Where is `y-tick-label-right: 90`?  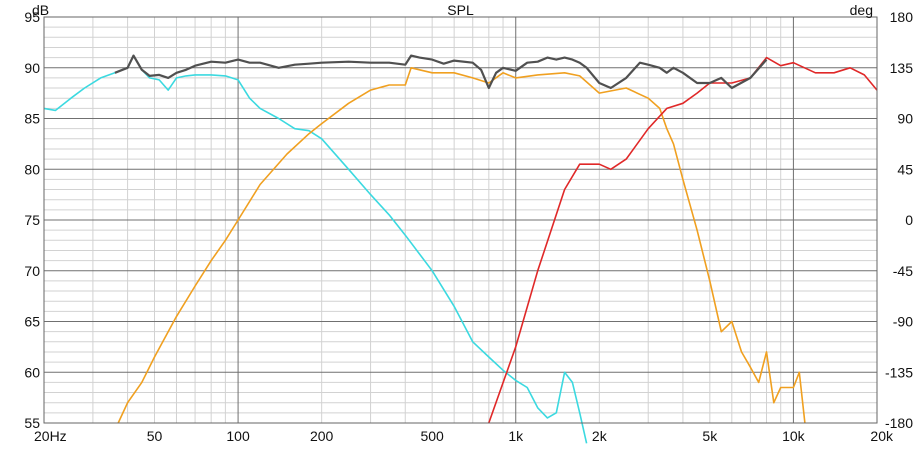 y-tick-label-right: 90 is located at coordinates (905, 119).